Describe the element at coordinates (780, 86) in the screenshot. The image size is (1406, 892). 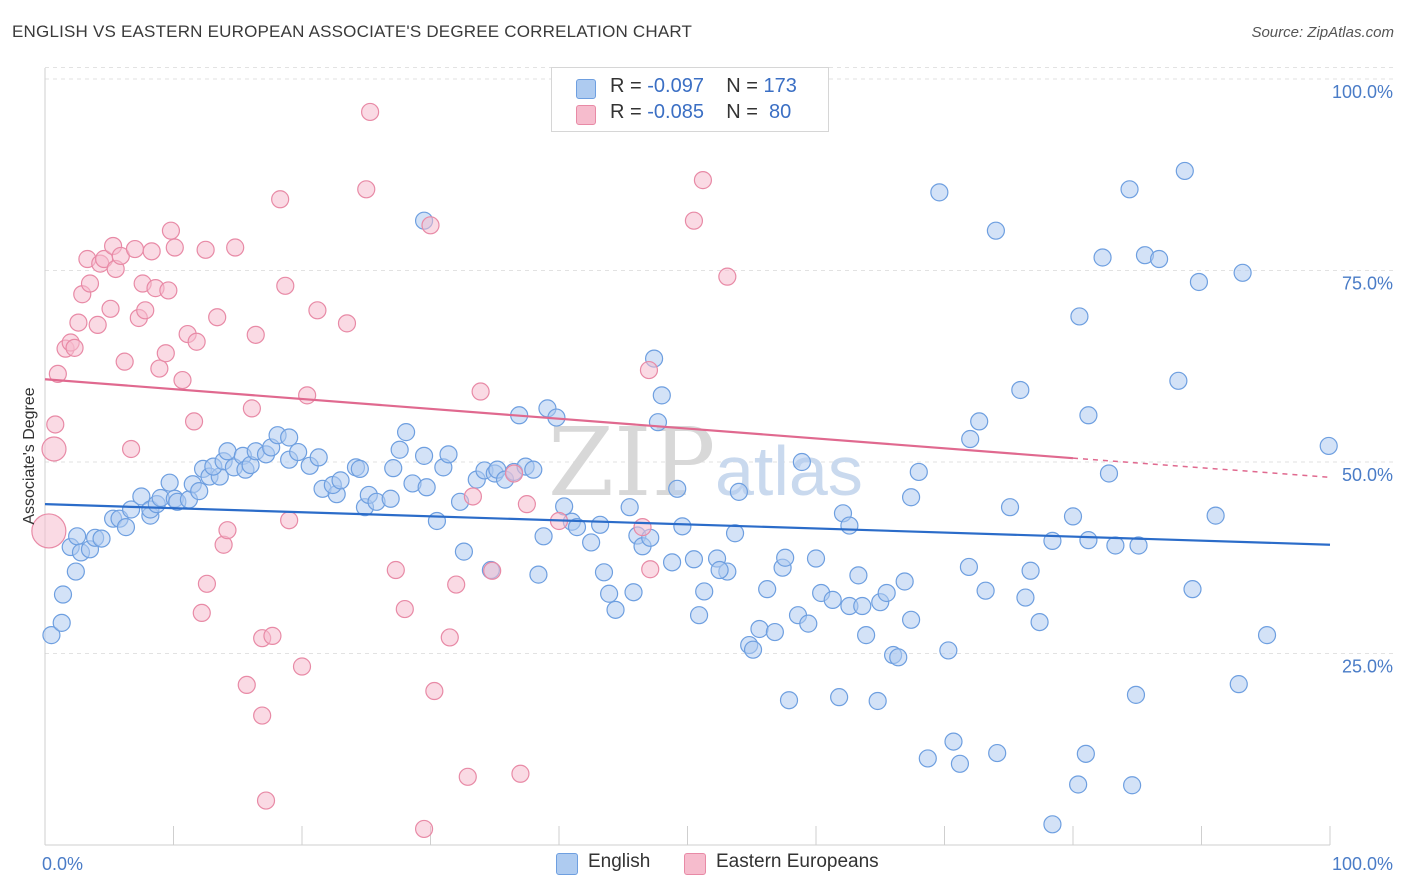
I see `legend-n-value: 173` at that location.